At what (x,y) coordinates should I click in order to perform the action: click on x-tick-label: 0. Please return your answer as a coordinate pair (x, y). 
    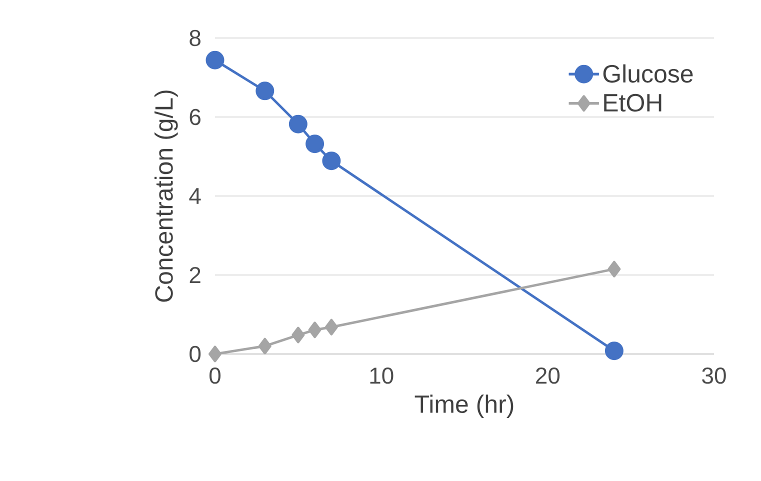
    Looking at the image, I should click on (215, 376).